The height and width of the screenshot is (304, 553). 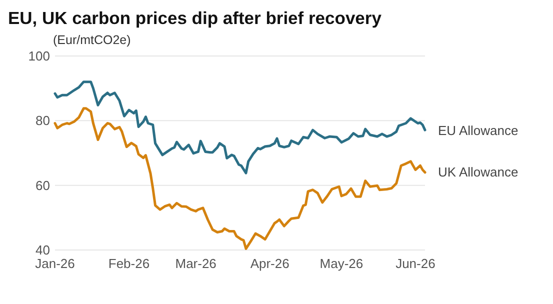 What do you see at coordinates (416, 263) in the screenshot?
I see `x-tick-label: Jun-26` at bounding box center [416, 263].